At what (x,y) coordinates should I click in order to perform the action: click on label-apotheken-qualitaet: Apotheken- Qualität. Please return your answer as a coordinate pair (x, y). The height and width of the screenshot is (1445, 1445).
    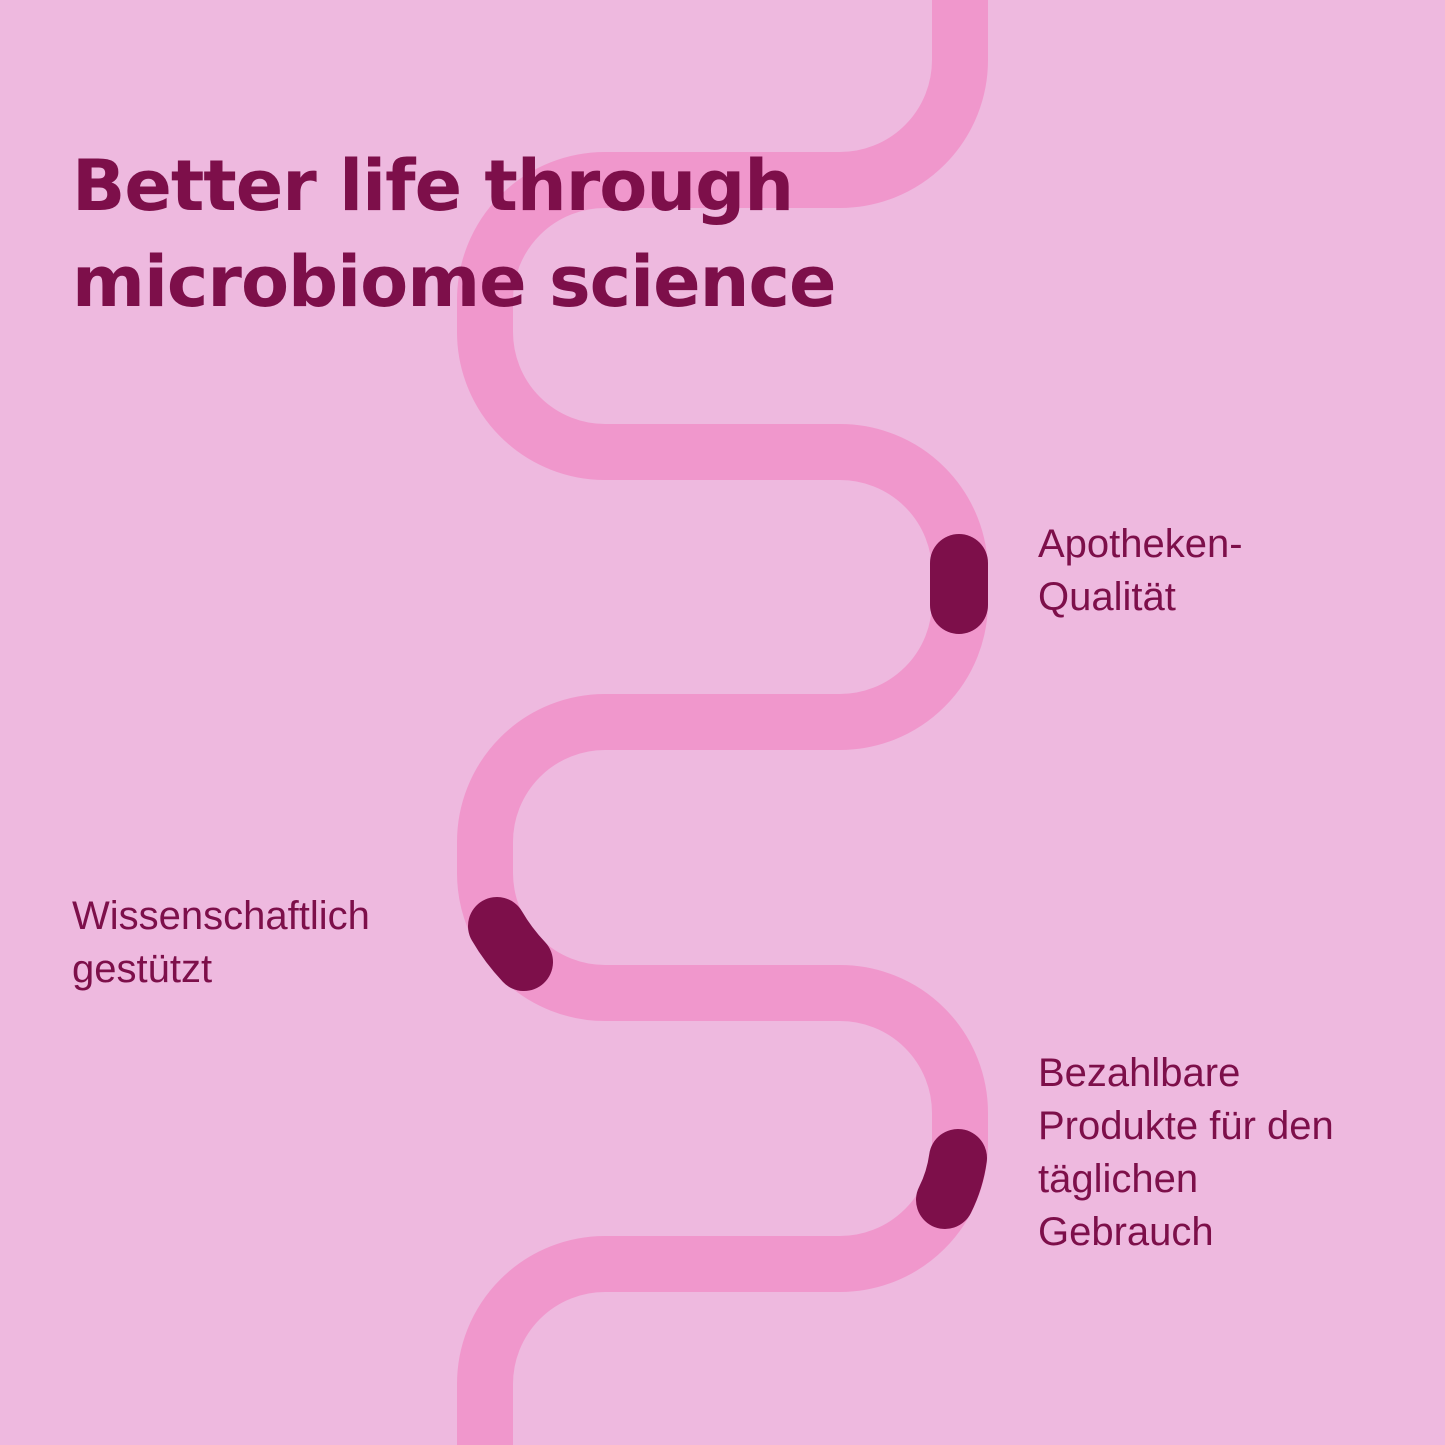
    Looking at the image, I should click on (1140, 570).